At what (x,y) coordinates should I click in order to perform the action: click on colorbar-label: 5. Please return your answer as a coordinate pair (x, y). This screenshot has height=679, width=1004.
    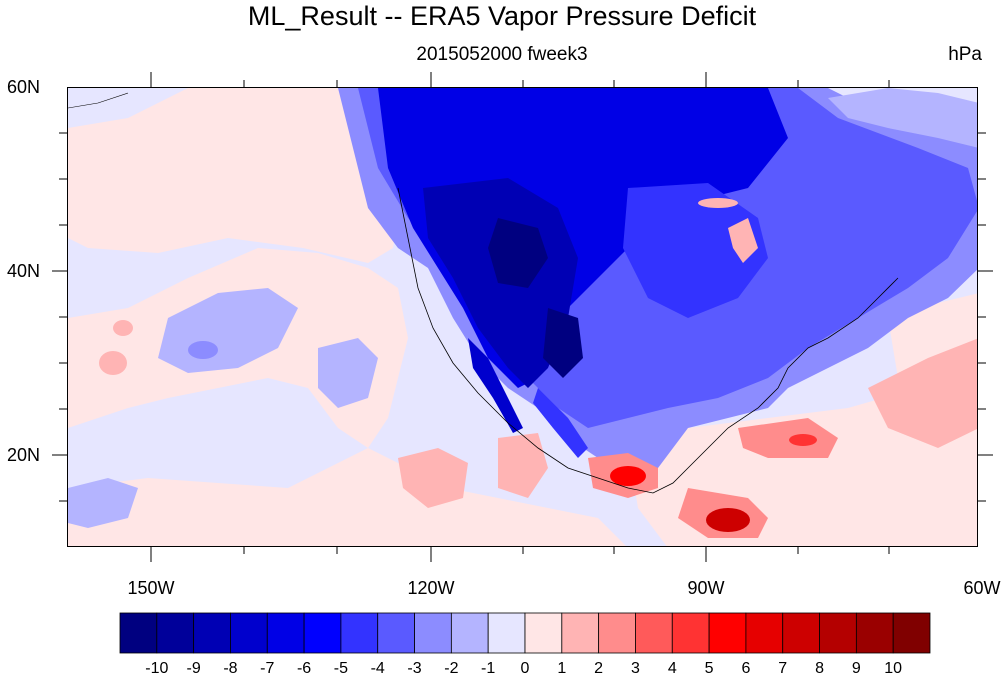
    Looking at the image, I should click on (709, 668).